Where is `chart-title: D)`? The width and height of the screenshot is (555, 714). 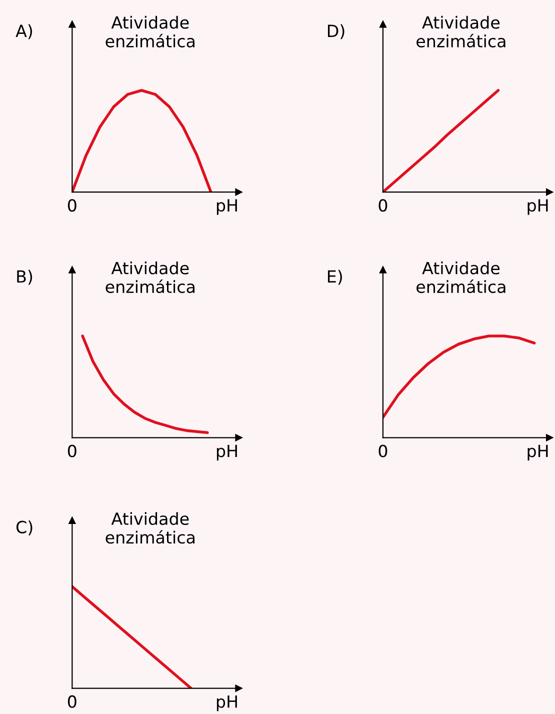 chart-title: D) is located at coordinates (336, 32).